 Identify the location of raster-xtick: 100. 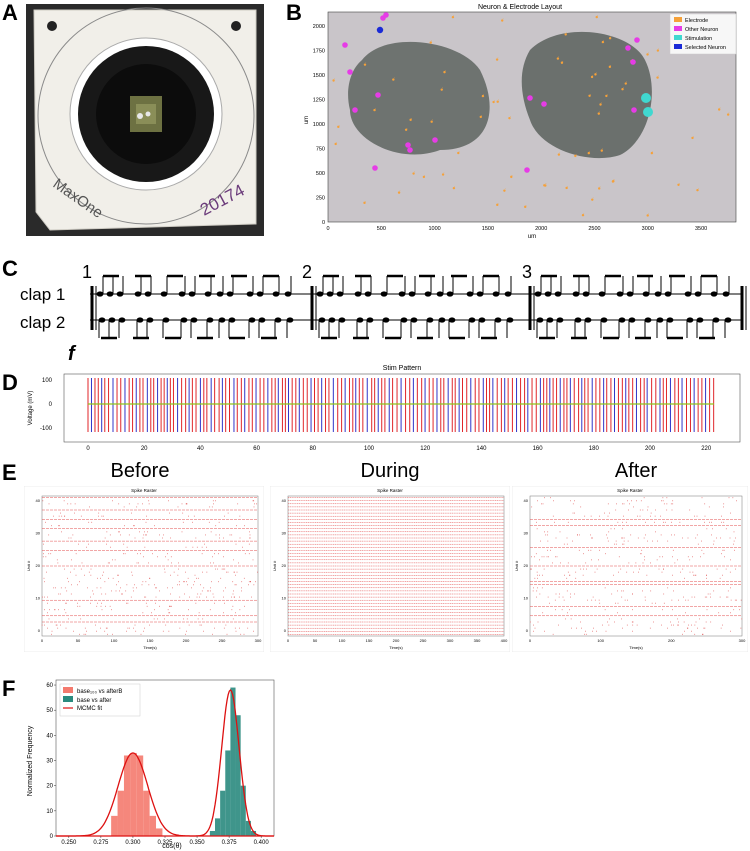
(114, 640).